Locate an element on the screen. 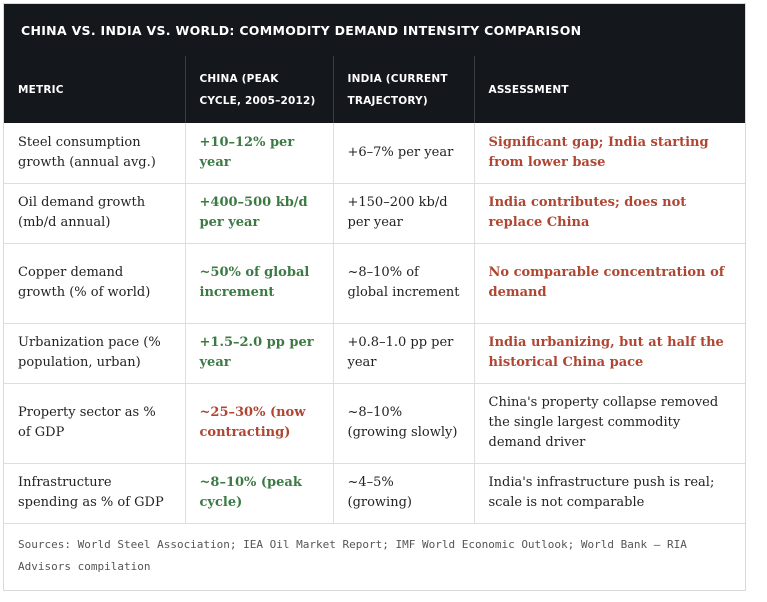  cell-india: +6–7% per year is located at coordinates (404, 153).